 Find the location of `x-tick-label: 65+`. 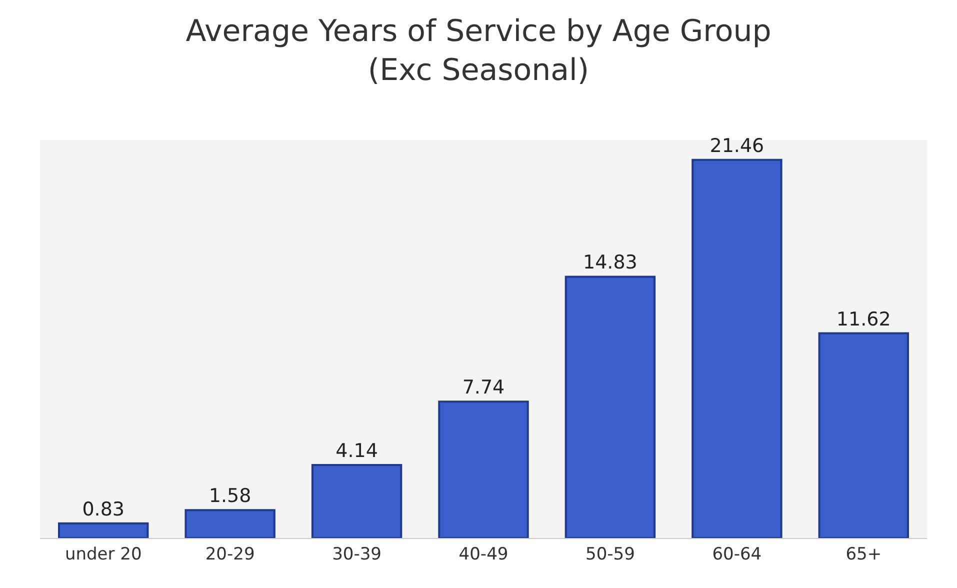

x-tick-label: 65+ is located at coordinates (864, 554).